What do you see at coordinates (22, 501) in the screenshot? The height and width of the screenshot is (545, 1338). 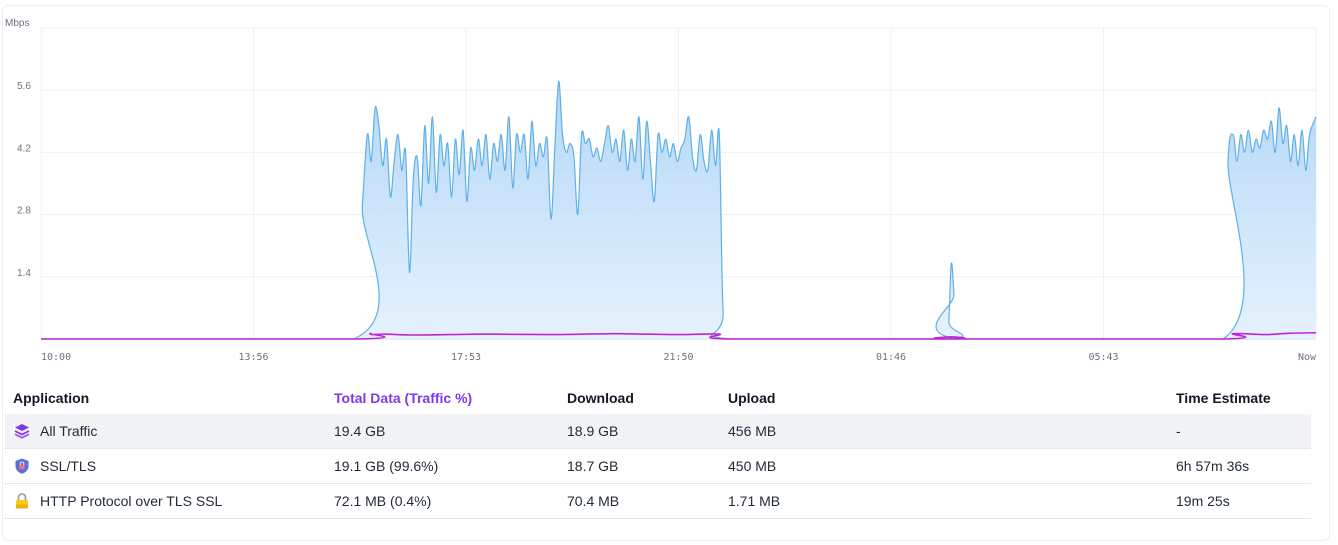 I see `padlock-icon` at bounding box center [22, 501].